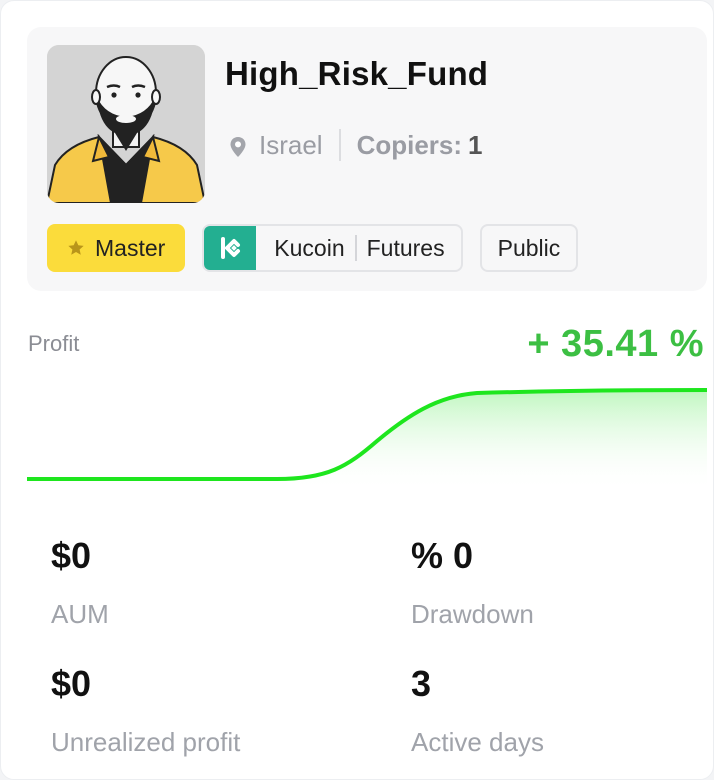 Image resolution: width=714 pixels, height=780 pixels. Describe the element at coordinates (367, 434) in the screenshot. I see `profit-line` at that location.